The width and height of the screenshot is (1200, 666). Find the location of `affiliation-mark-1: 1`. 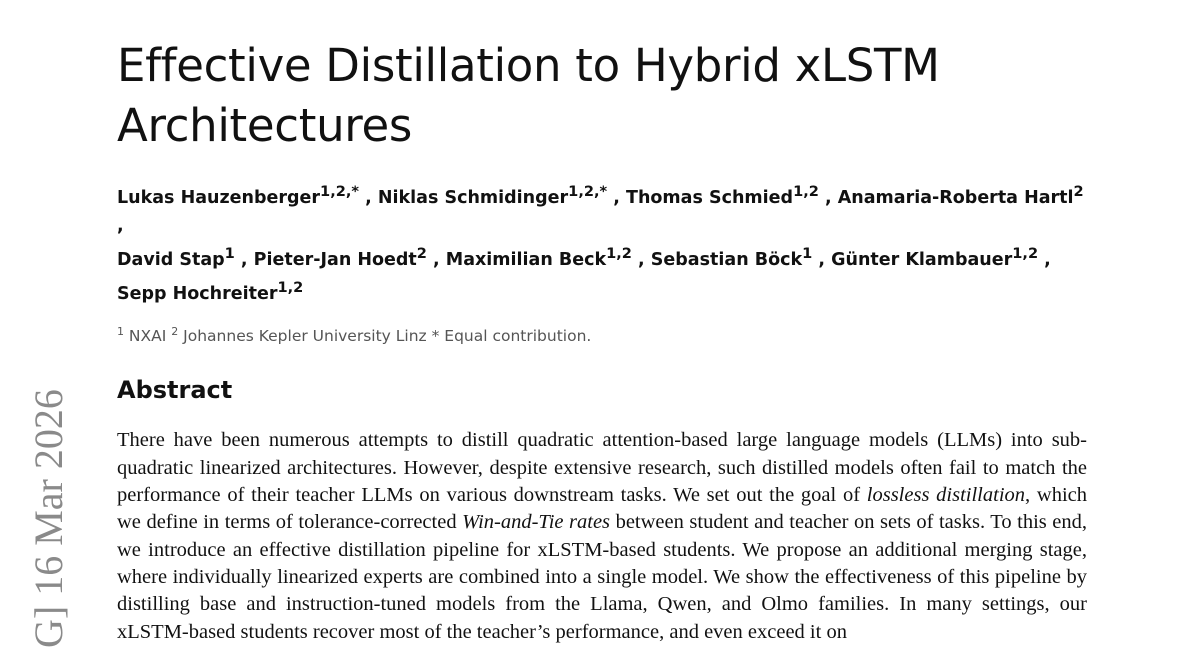

affiliation-mark-1: 1 is located at coordinates (120, 332).